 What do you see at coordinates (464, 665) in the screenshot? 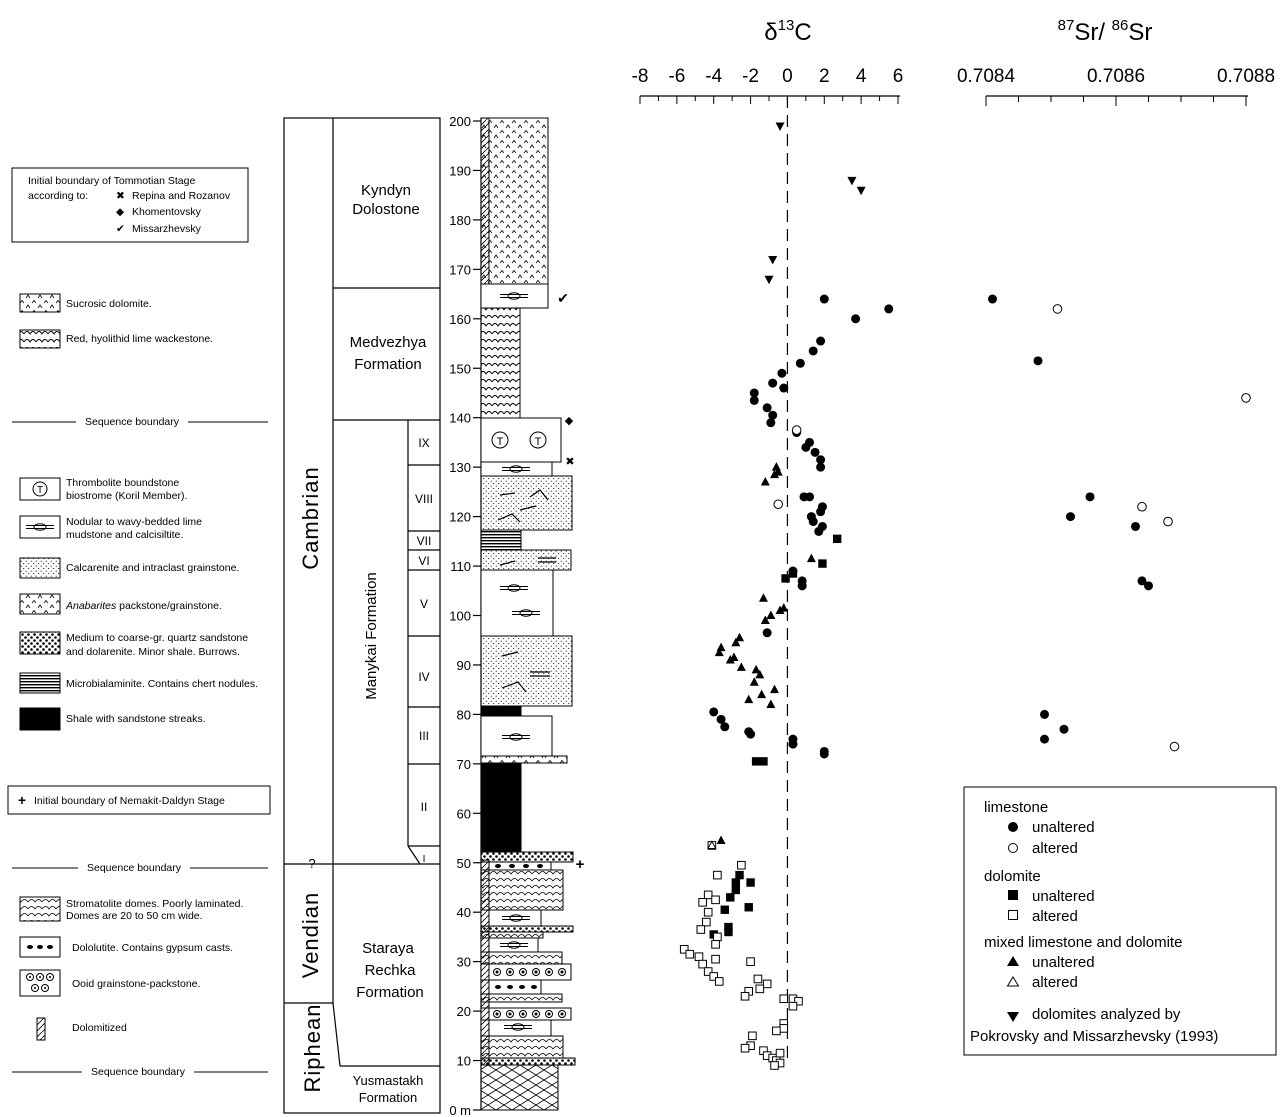
I see `depth-tick-label: 90` at bounding box center [464, 665].